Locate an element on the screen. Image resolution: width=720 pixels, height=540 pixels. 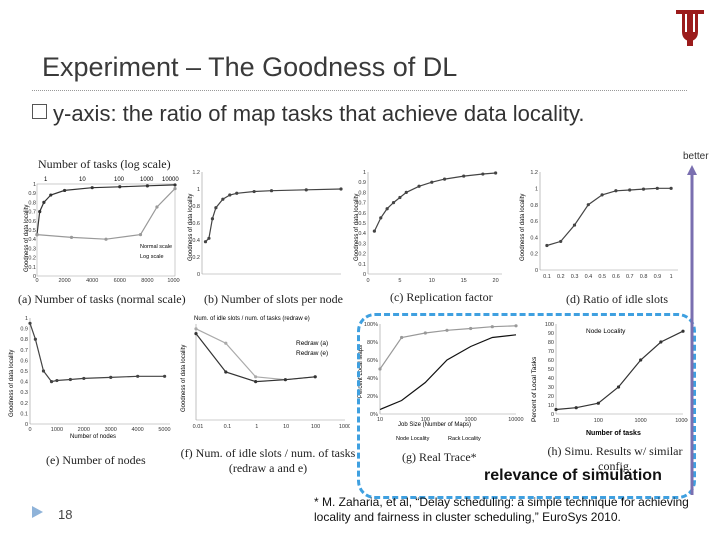
chart-d-x-tick: 1 is located at coordinates (671, 277).